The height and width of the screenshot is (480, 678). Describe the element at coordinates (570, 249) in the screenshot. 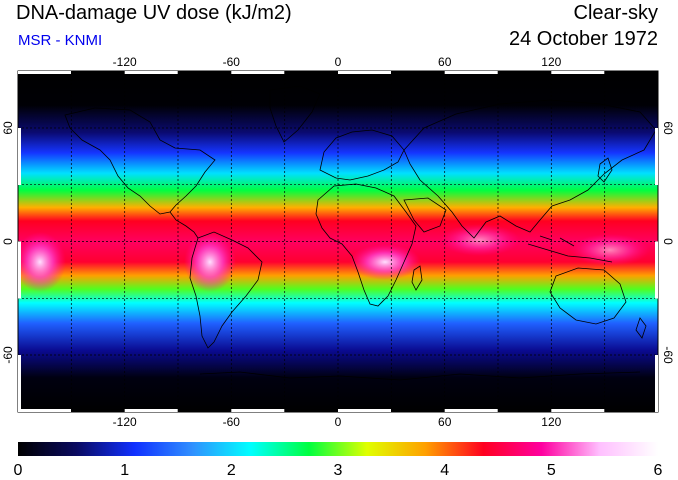

I see `indonesia-coast` at that location.